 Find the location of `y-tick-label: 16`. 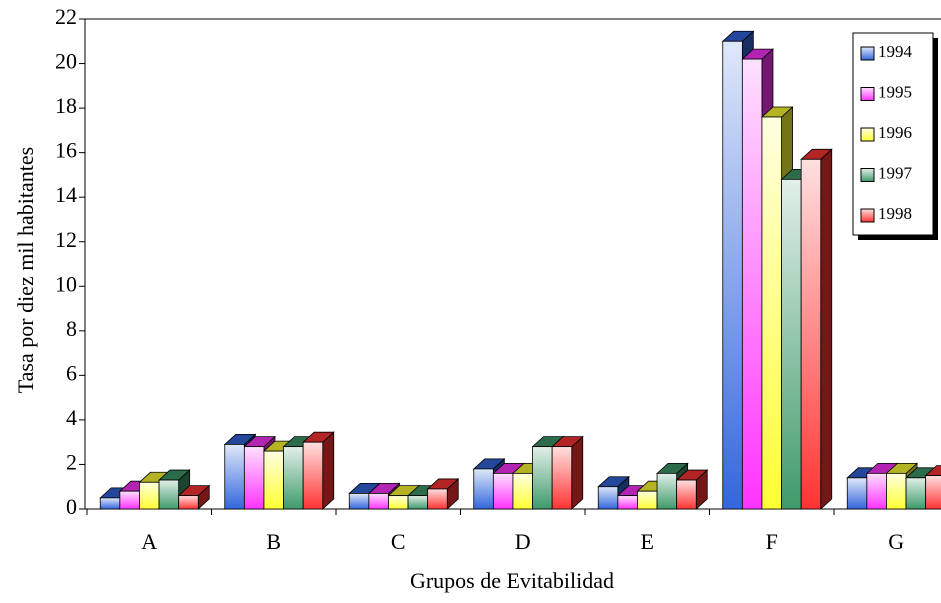

y-tick-label: 16 is located at coordinates (66, 150).